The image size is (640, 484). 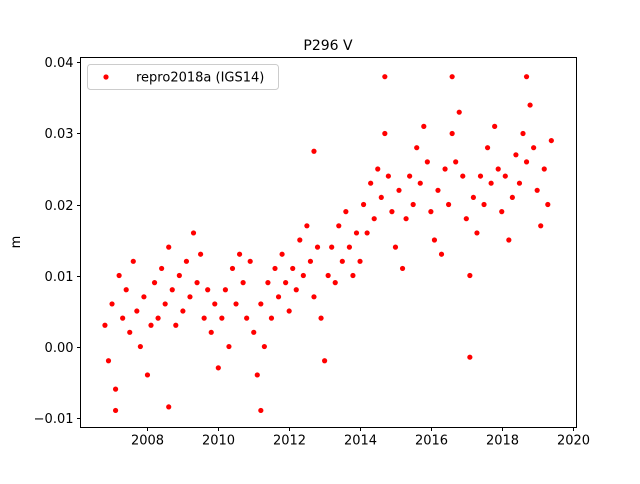 I want to click on y-tick-label: 0.00, so click(x=59, y=348).